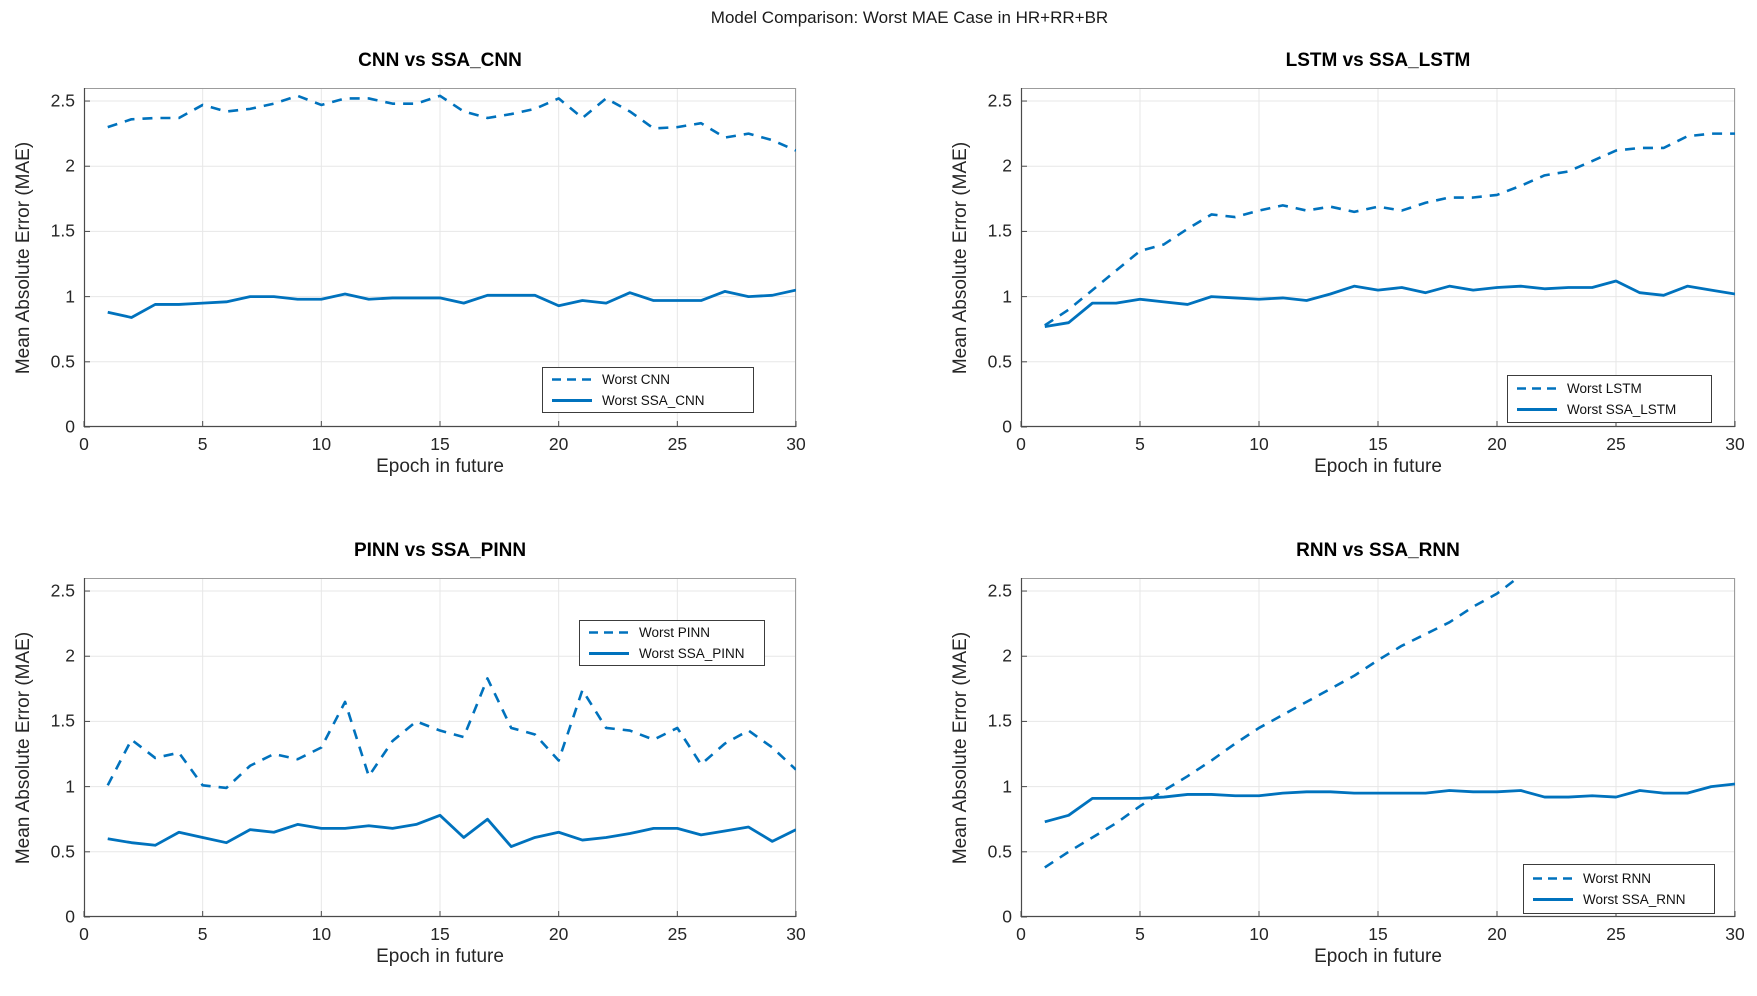 This screenshot has height=996, width=1757. Describe the element at coordinates (1282, 723) in the screenshot. I see `line-worst-rnn` at that location.